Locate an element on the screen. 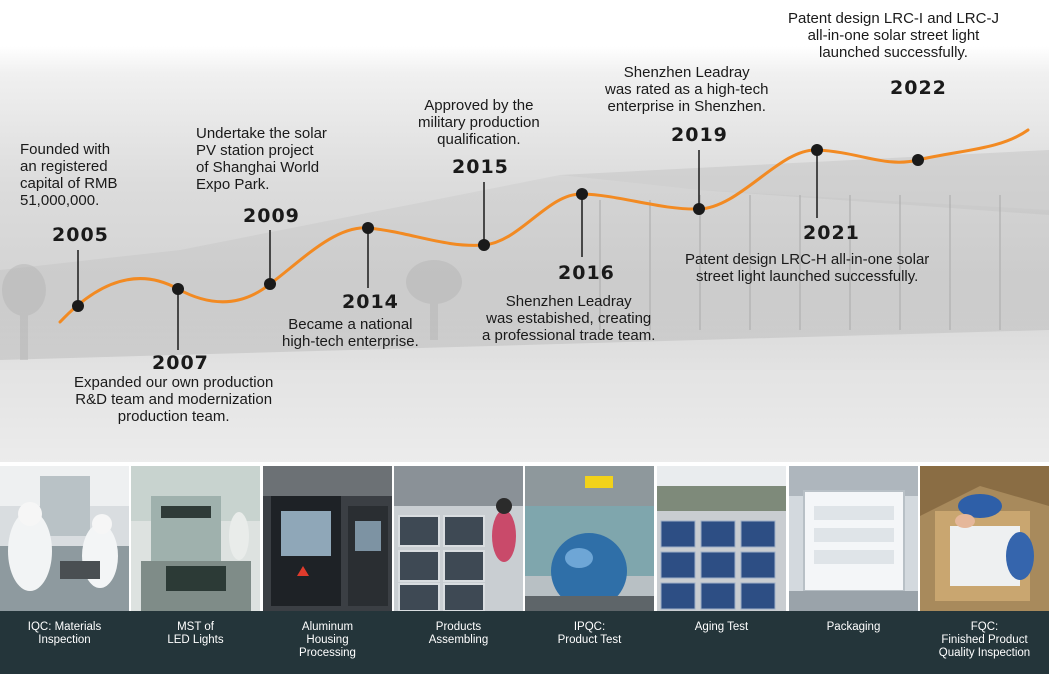 This screenshot has width=1049, height=674. process-step-aluminum: Aluminum Housing Processing is located at coordinates (327, 570).